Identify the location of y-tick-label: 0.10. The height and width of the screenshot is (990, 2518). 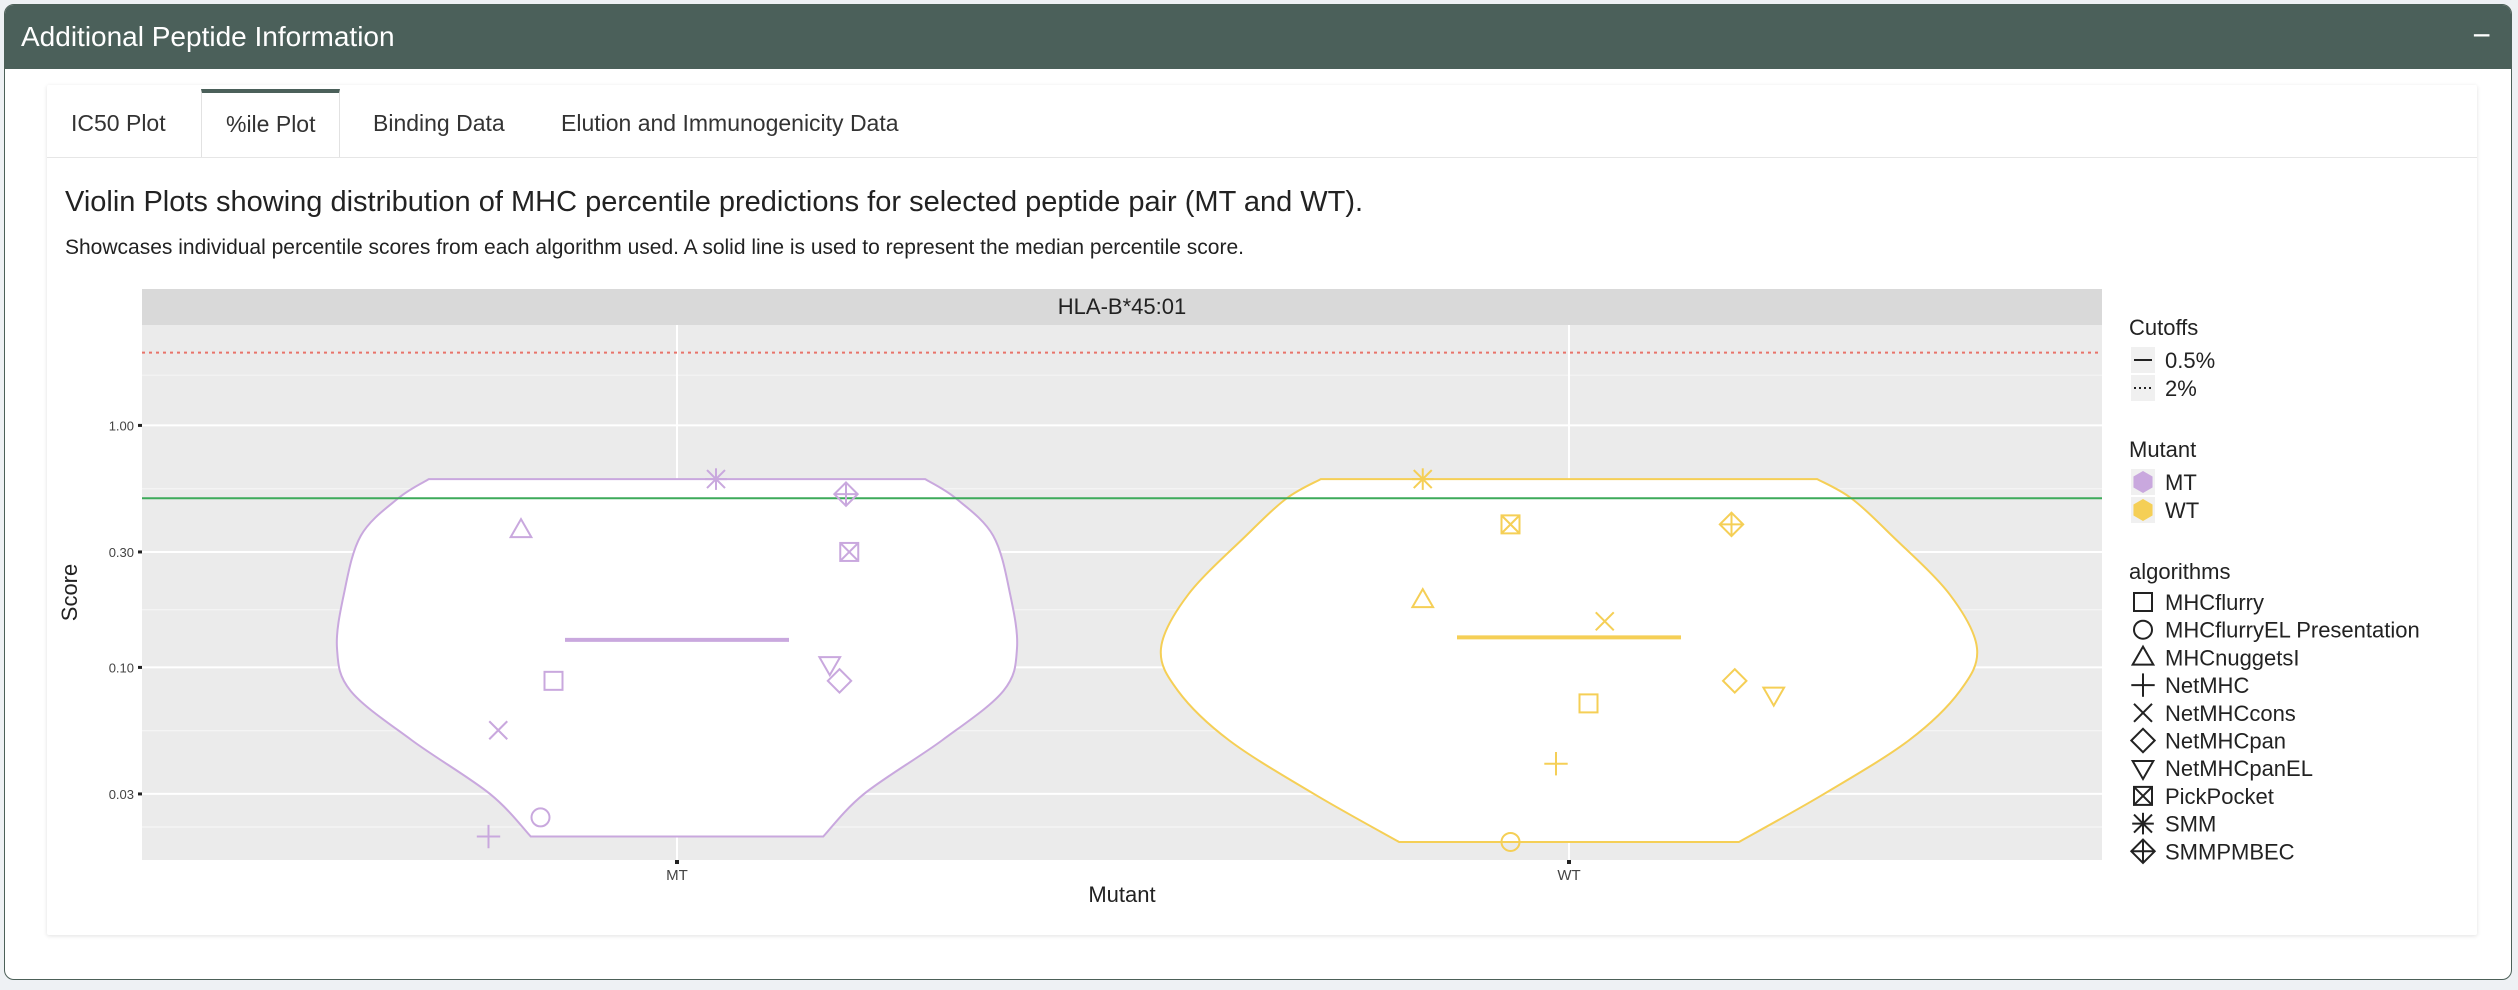
(121, 667).